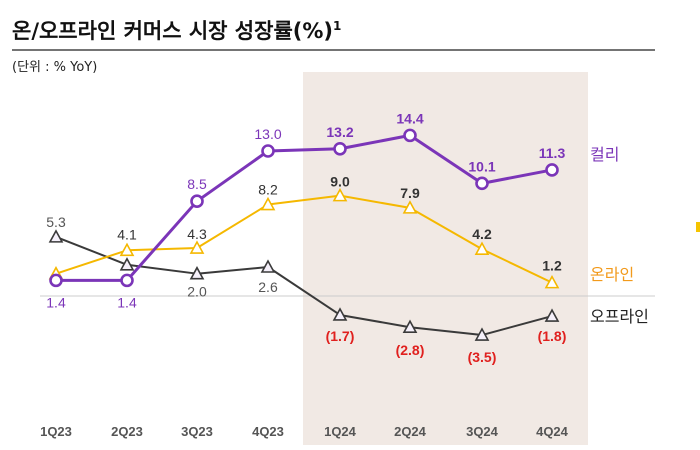  I want to click on series-line, so click(304, 239).